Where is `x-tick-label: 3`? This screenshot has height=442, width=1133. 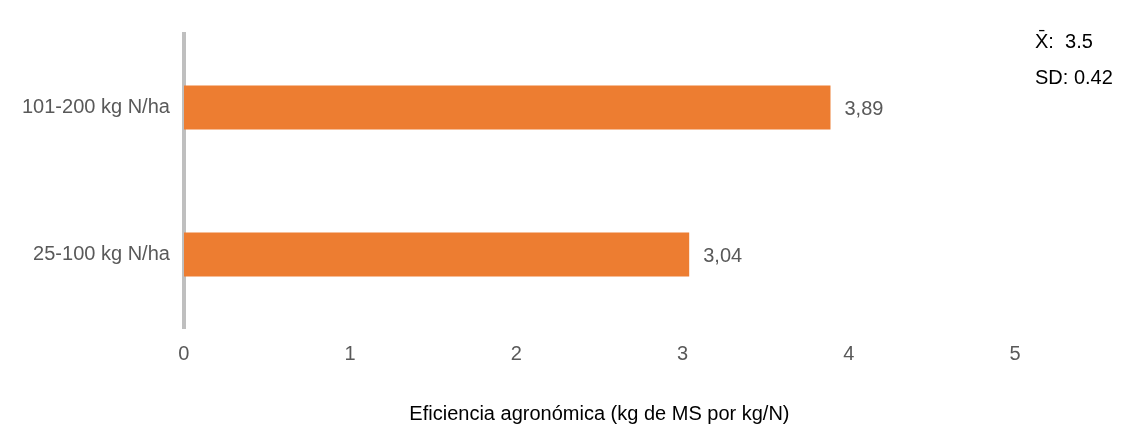 x-tick-label: 3 is located at coordinates (682, 352).